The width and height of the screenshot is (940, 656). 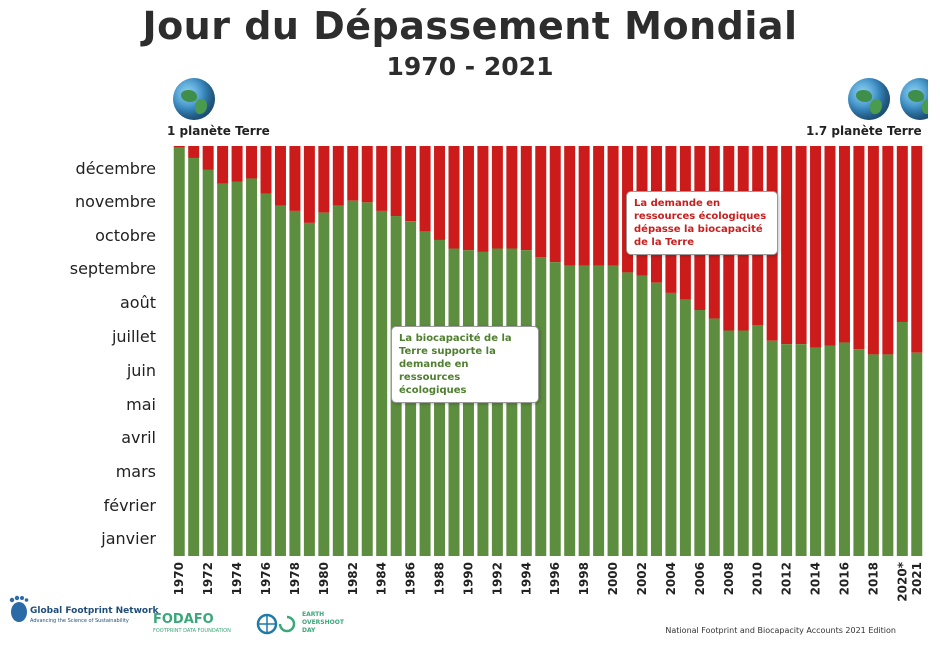 I want to click on x-tick-label-1990: 1990, so click(x=468, y=578).